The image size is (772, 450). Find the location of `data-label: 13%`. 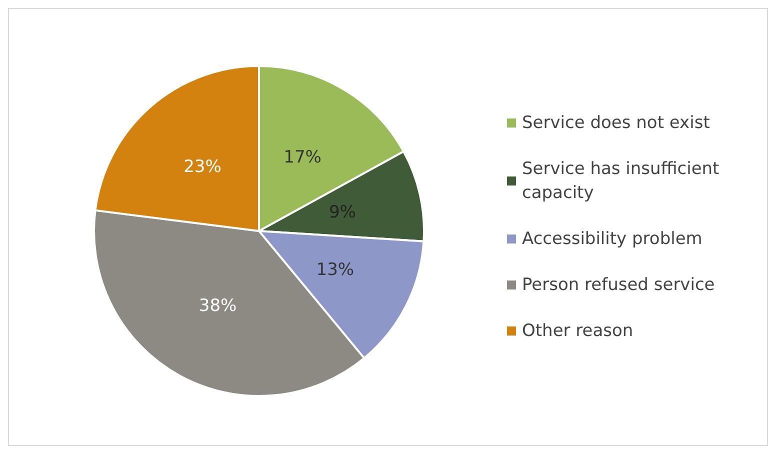

data-label: 13% is located at coordinates (335, 270).